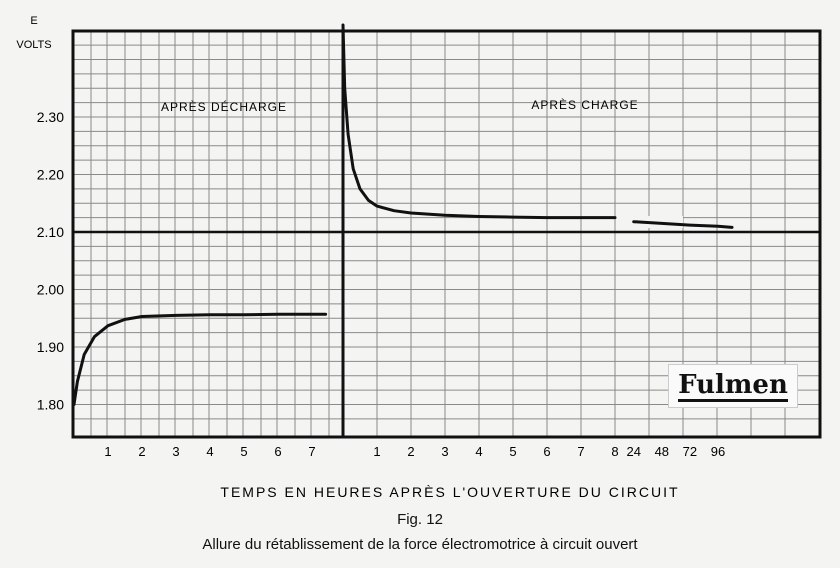 The width and height of the screenshot is (840, 568). Describe the element at coordinates (50, 175) in the screenshot. I see `y-tick-label: 2.20` at that location.